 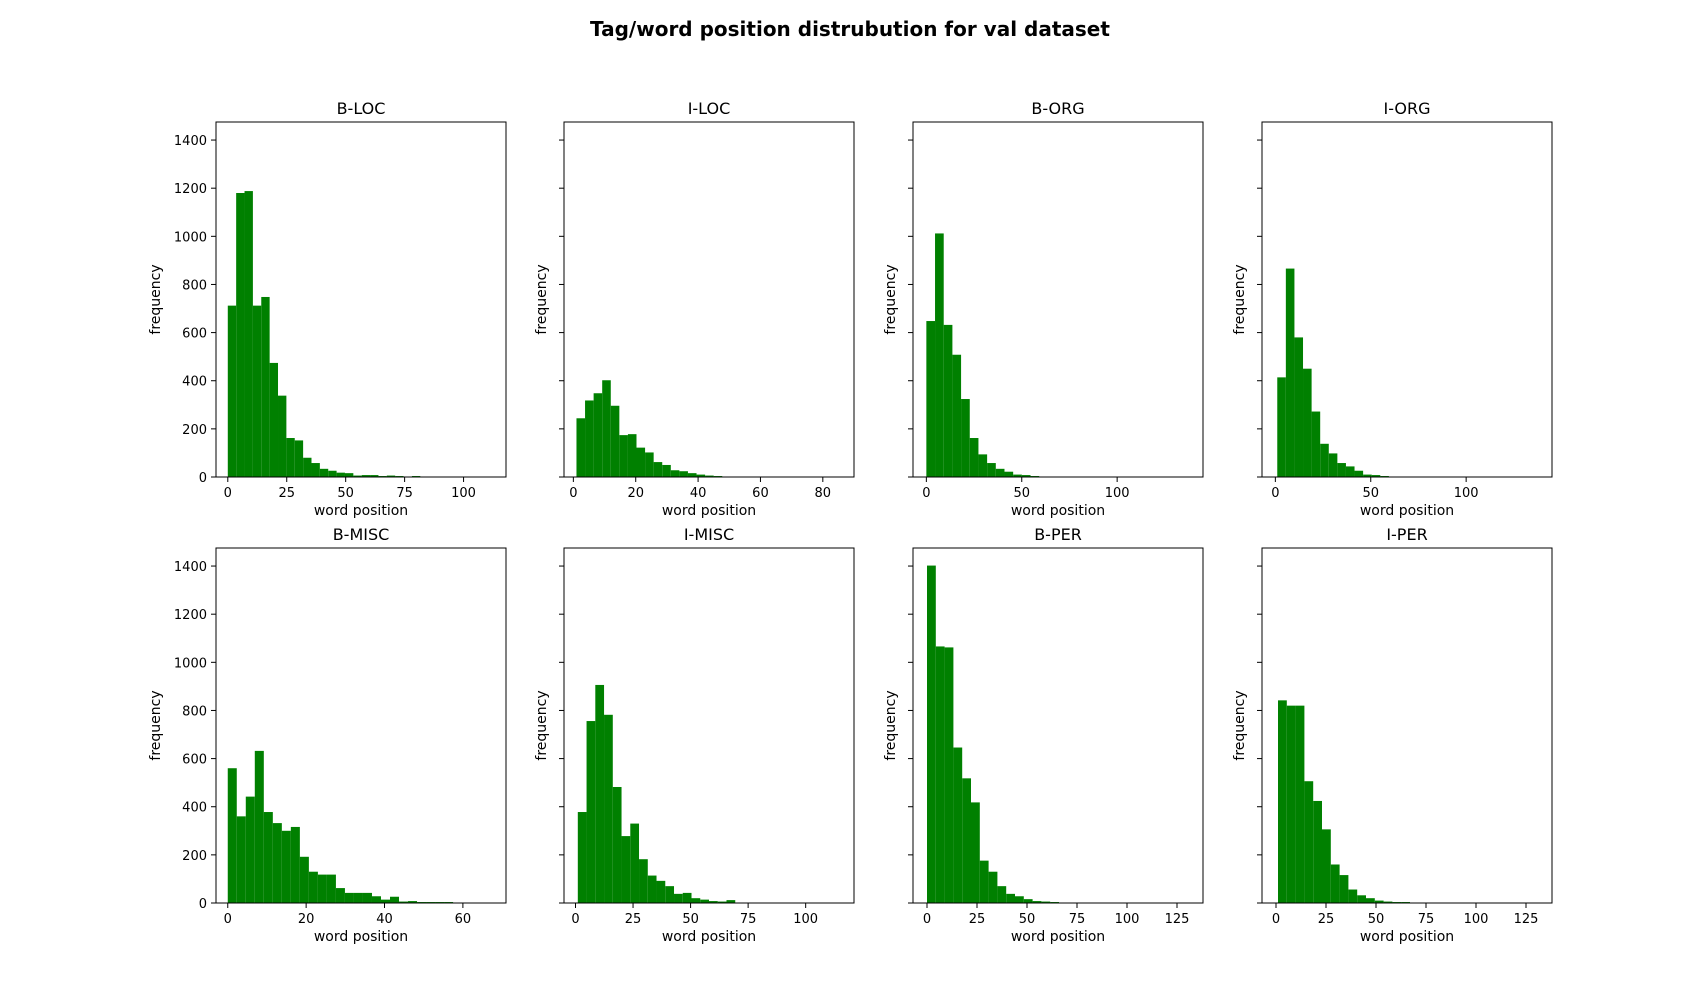 I want to click on x-tick-label: 20, so click(x=635, y=493).